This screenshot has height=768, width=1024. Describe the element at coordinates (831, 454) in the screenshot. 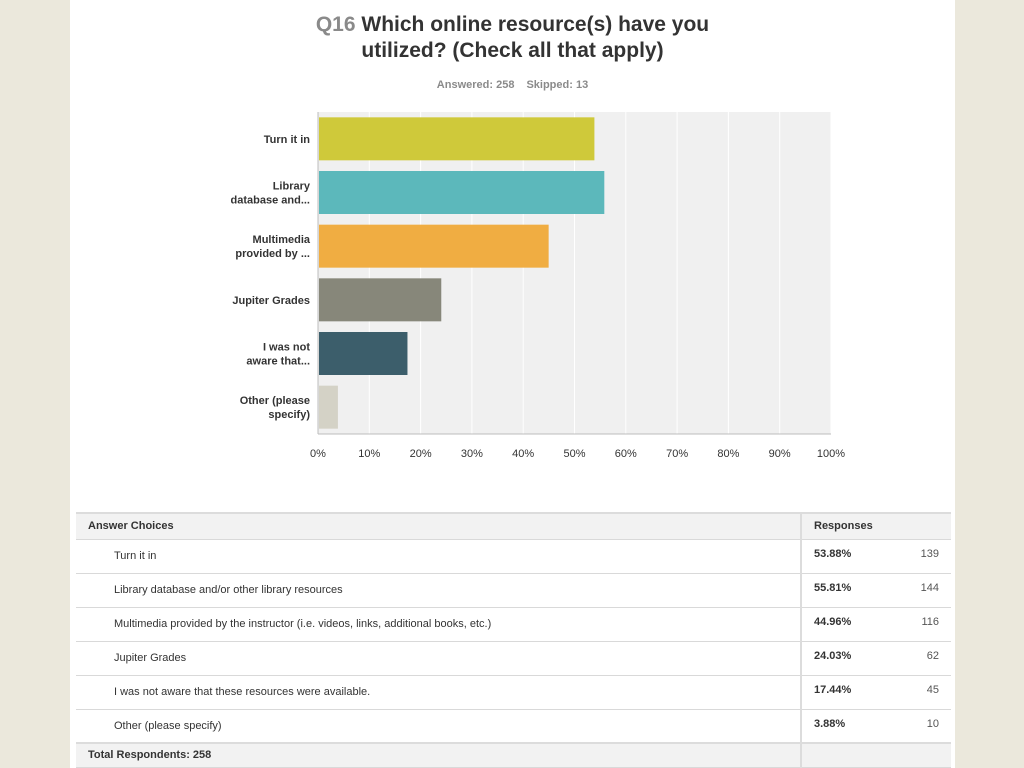

I see `x-tick-label: 100%` at that location.